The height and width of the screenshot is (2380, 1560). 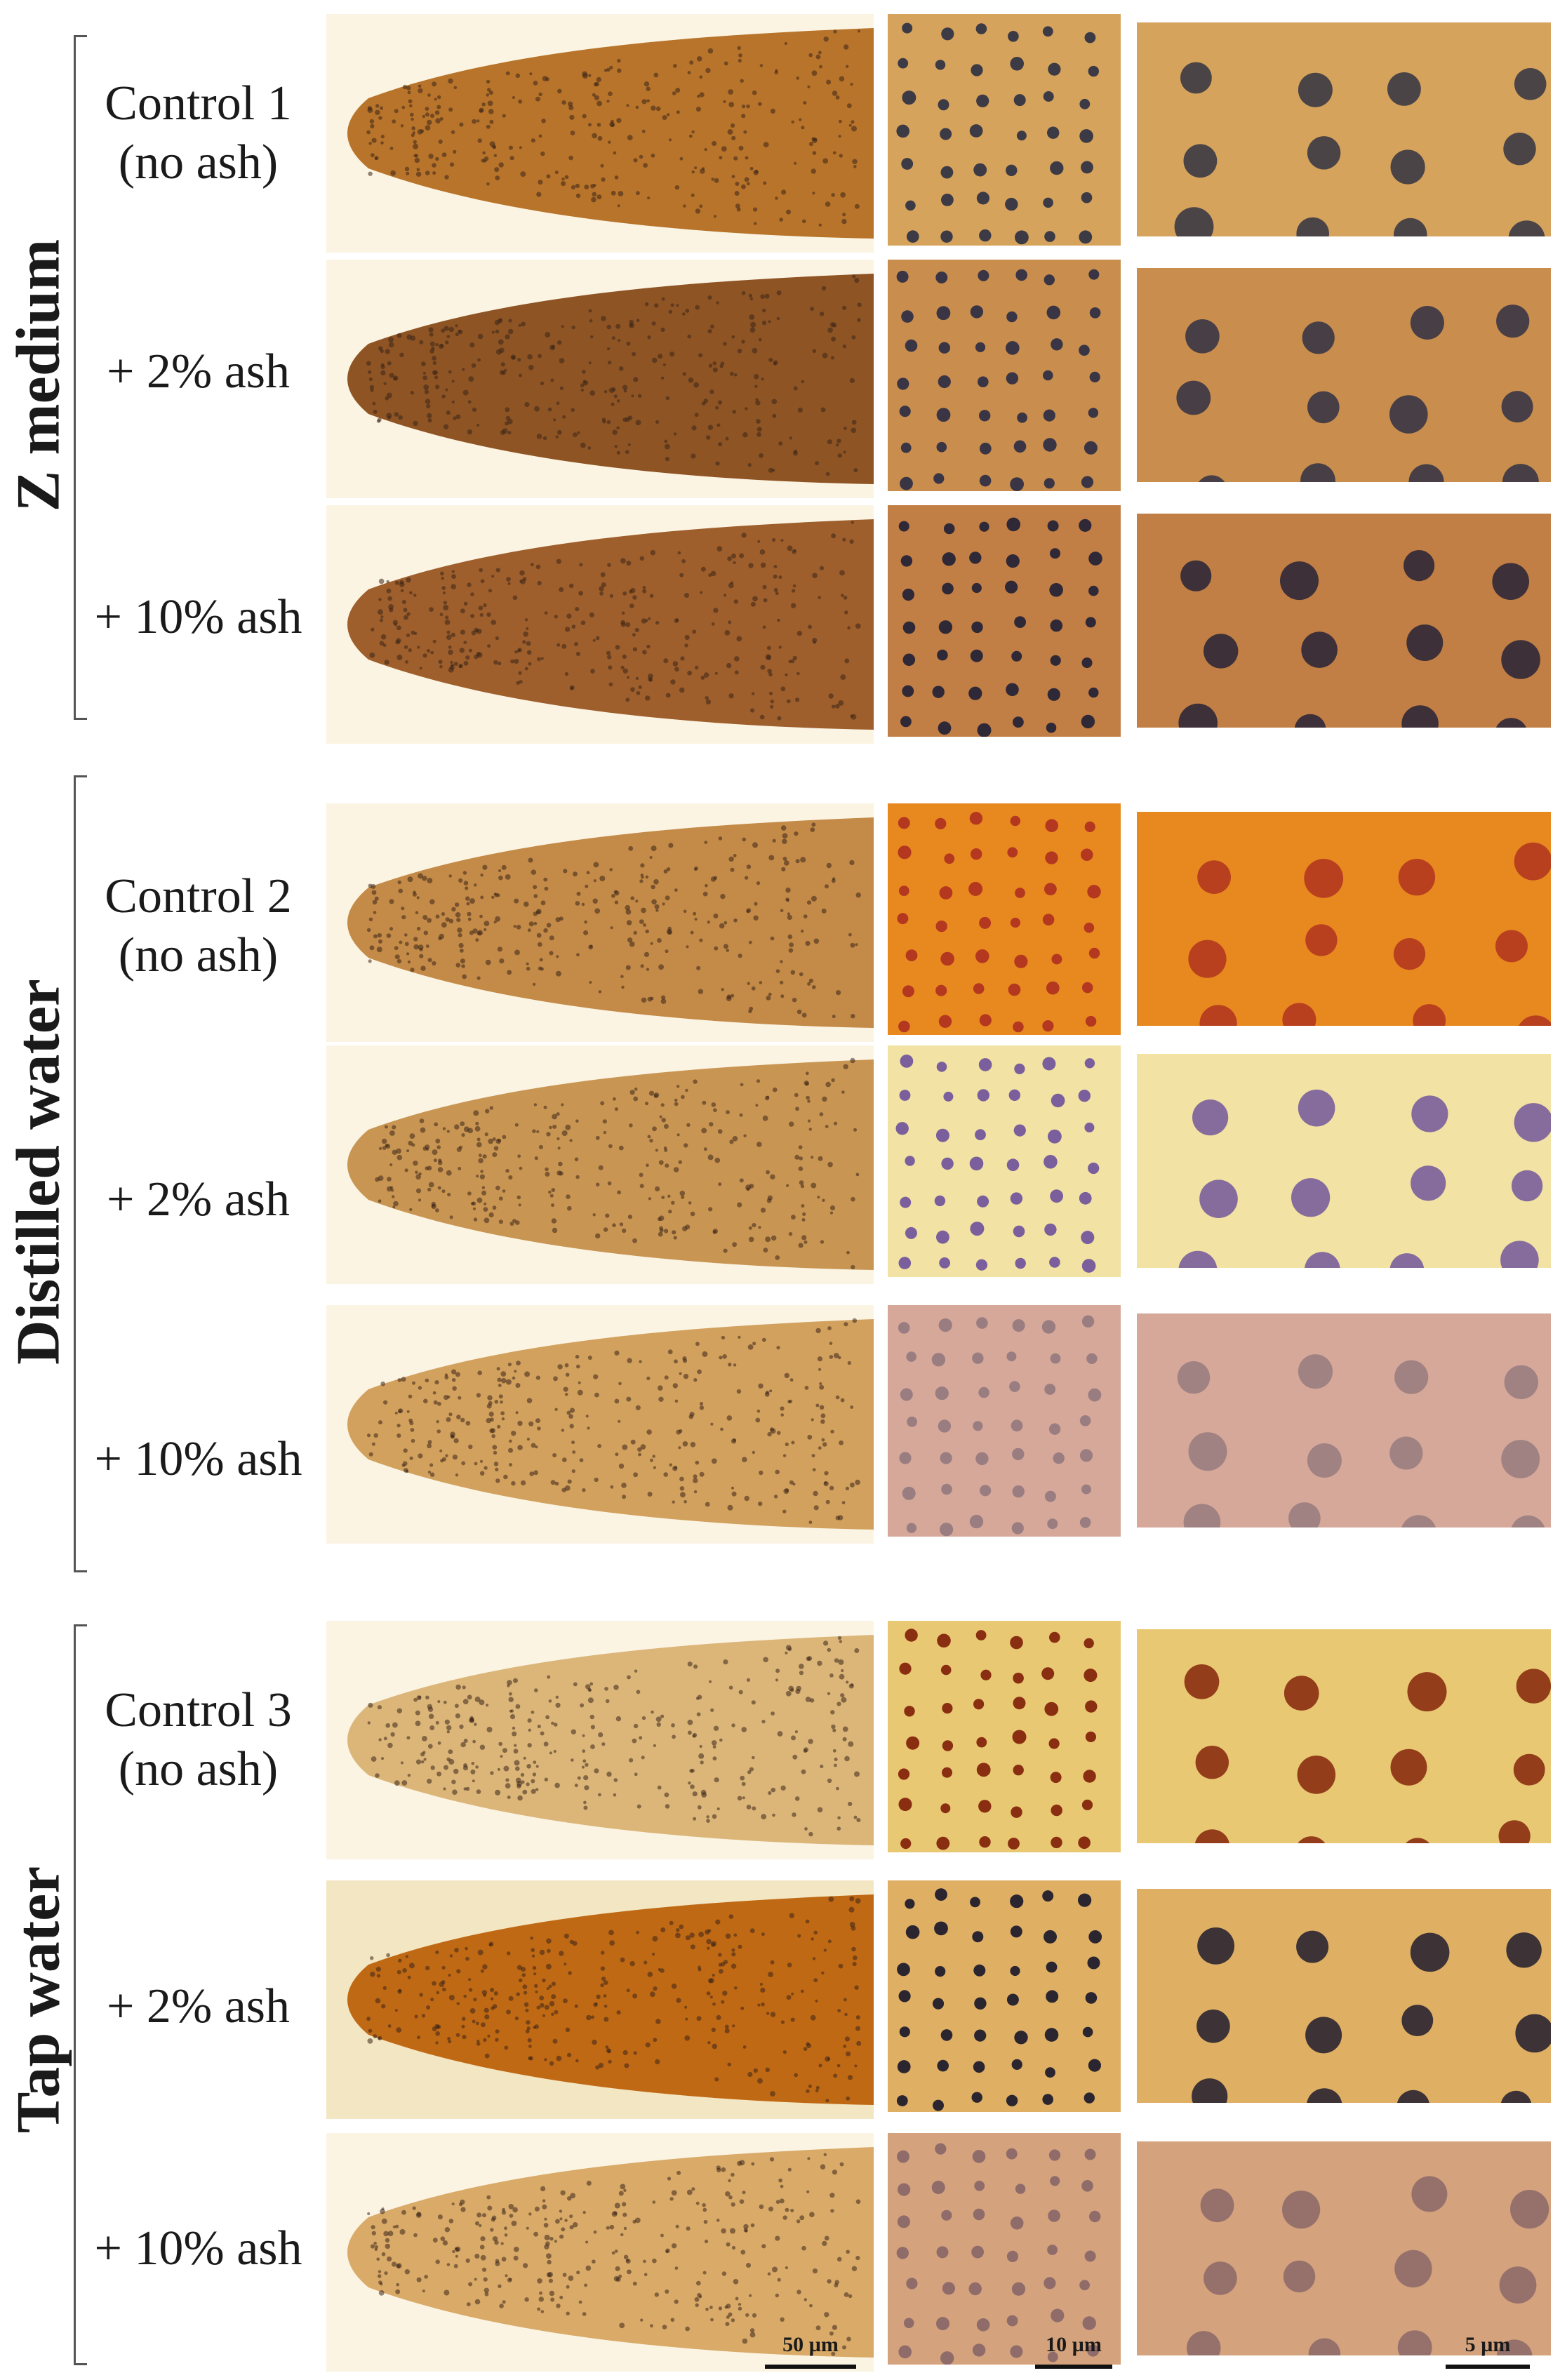 What do you see at coordinates (1004, 2249) in the screenshot?
I see `cells-image-g2-r2` at bounding box center [1004, 2249].